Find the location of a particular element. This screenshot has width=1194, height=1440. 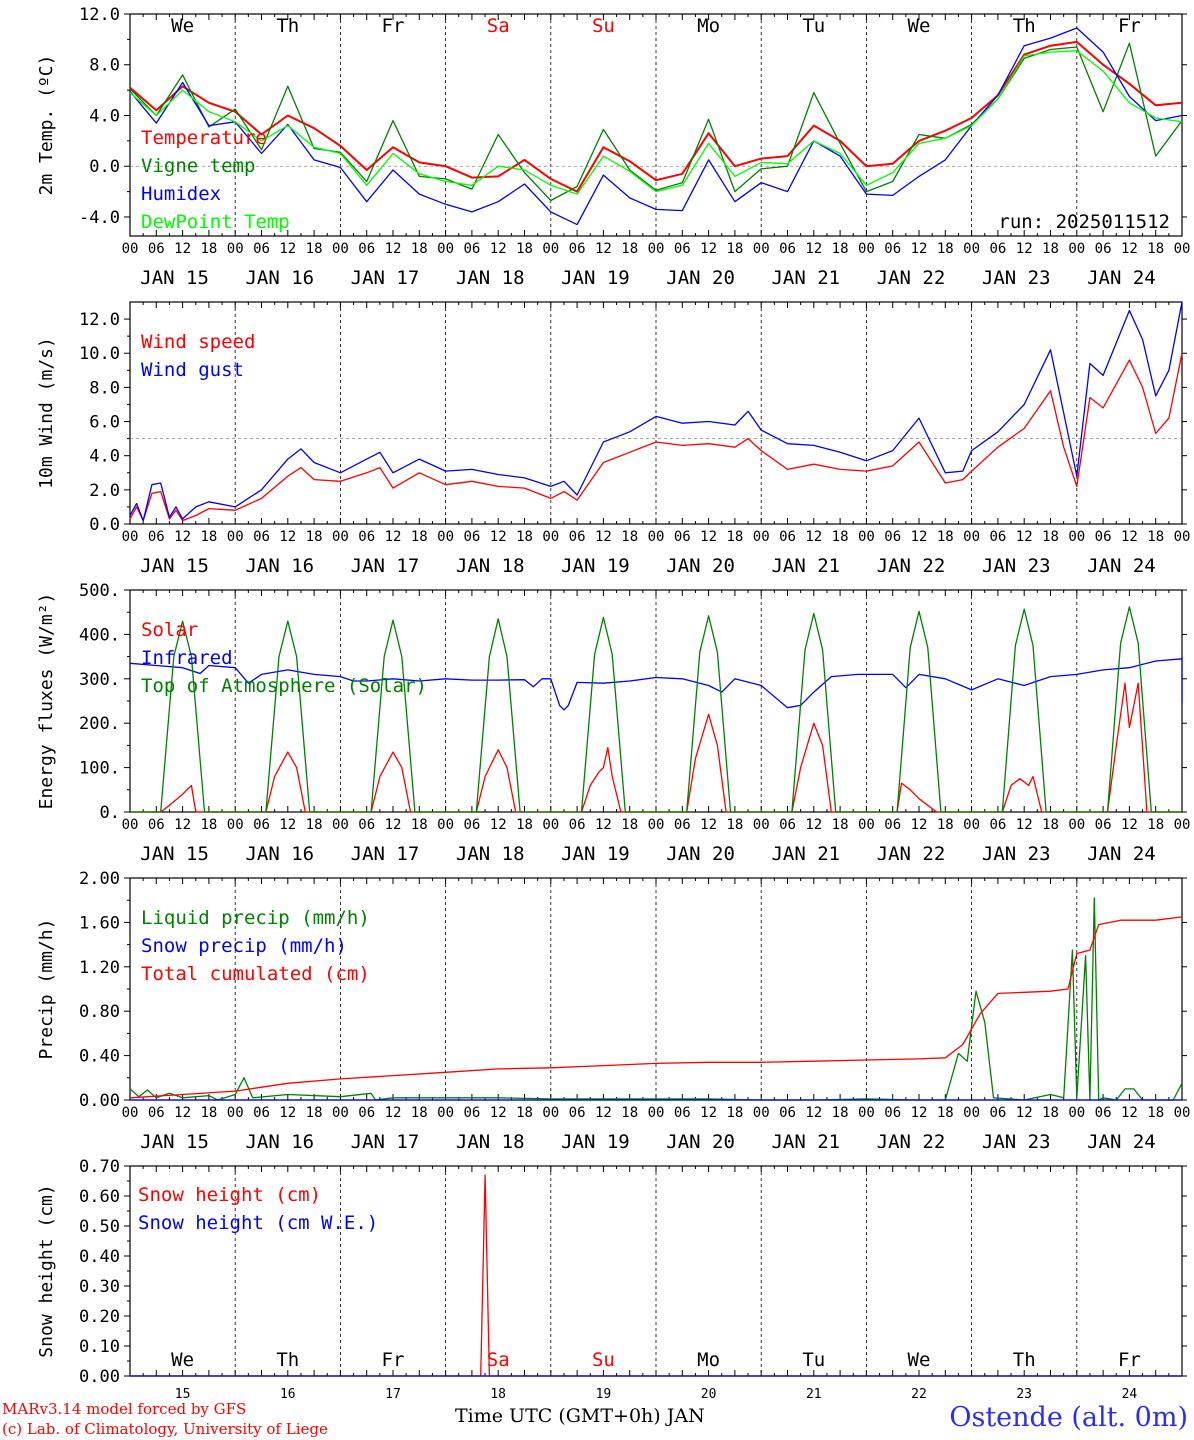

legend-entry: Wind gust is located at coordinates (192, 370).